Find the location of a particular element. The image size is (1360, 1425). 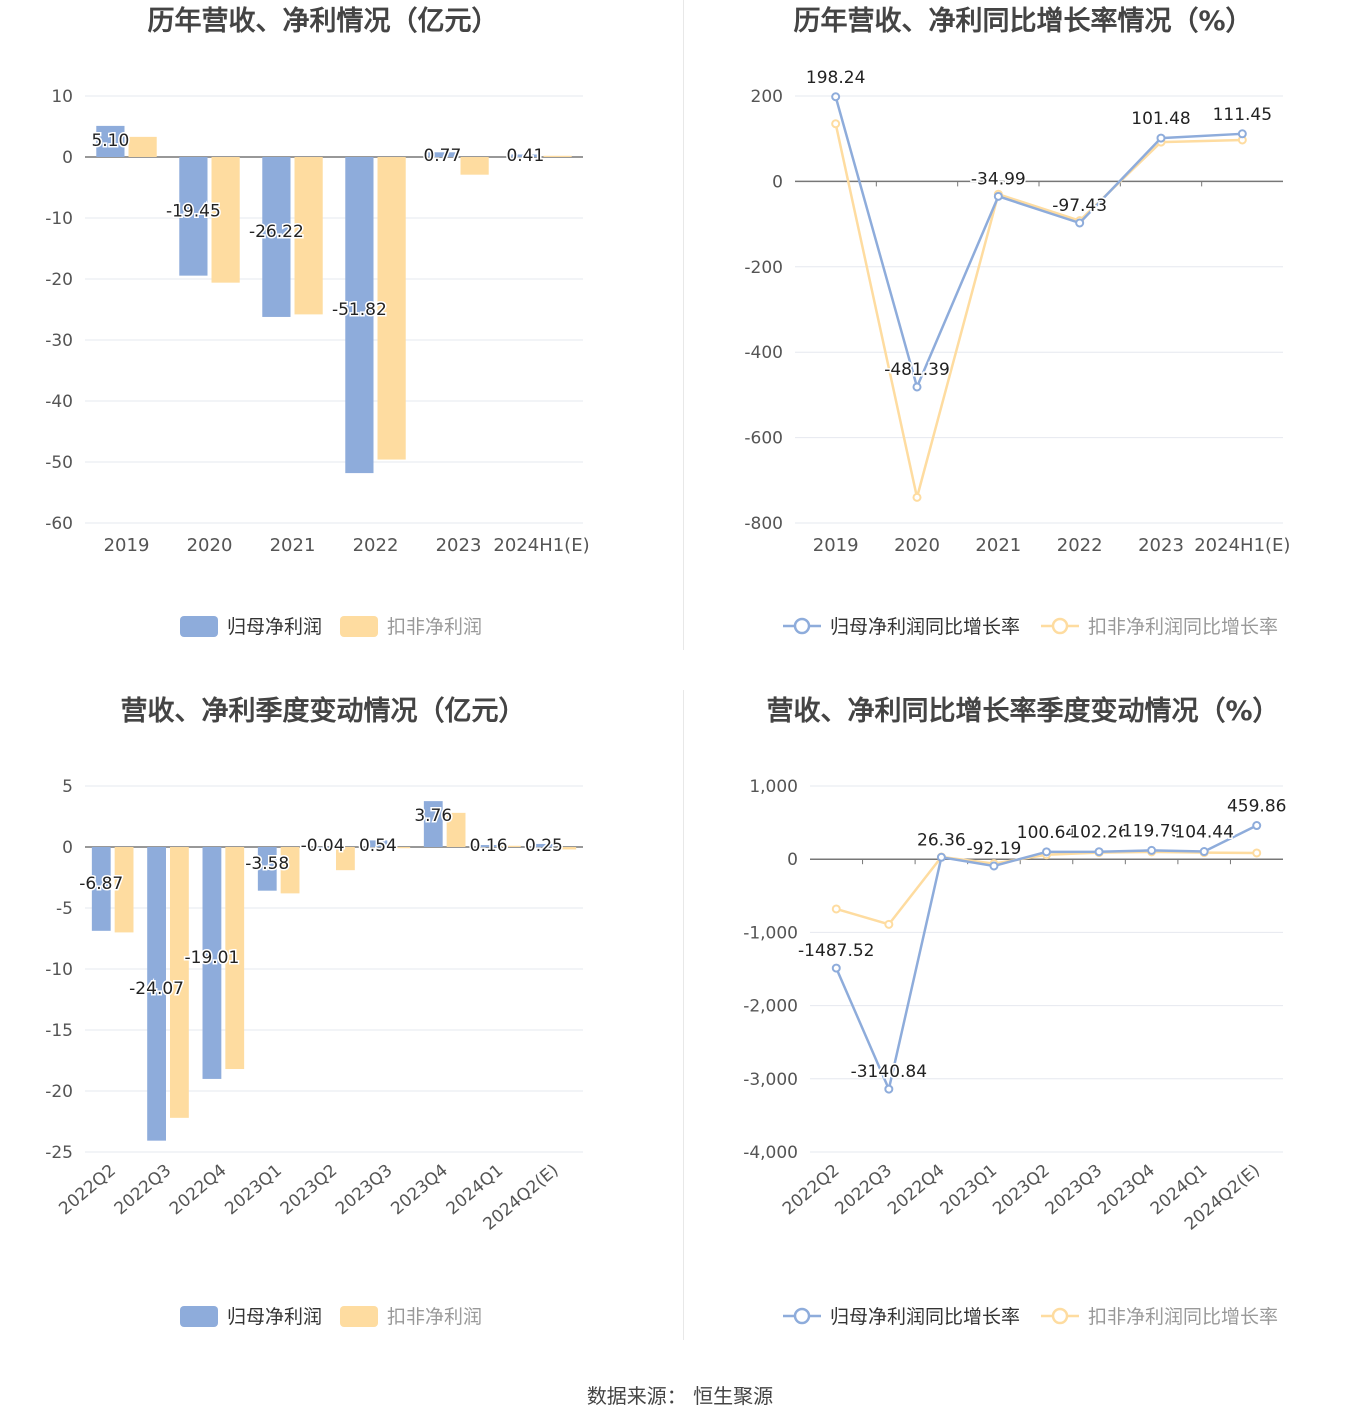

data-label: -1487.52 is located at coordinates (836, 951).